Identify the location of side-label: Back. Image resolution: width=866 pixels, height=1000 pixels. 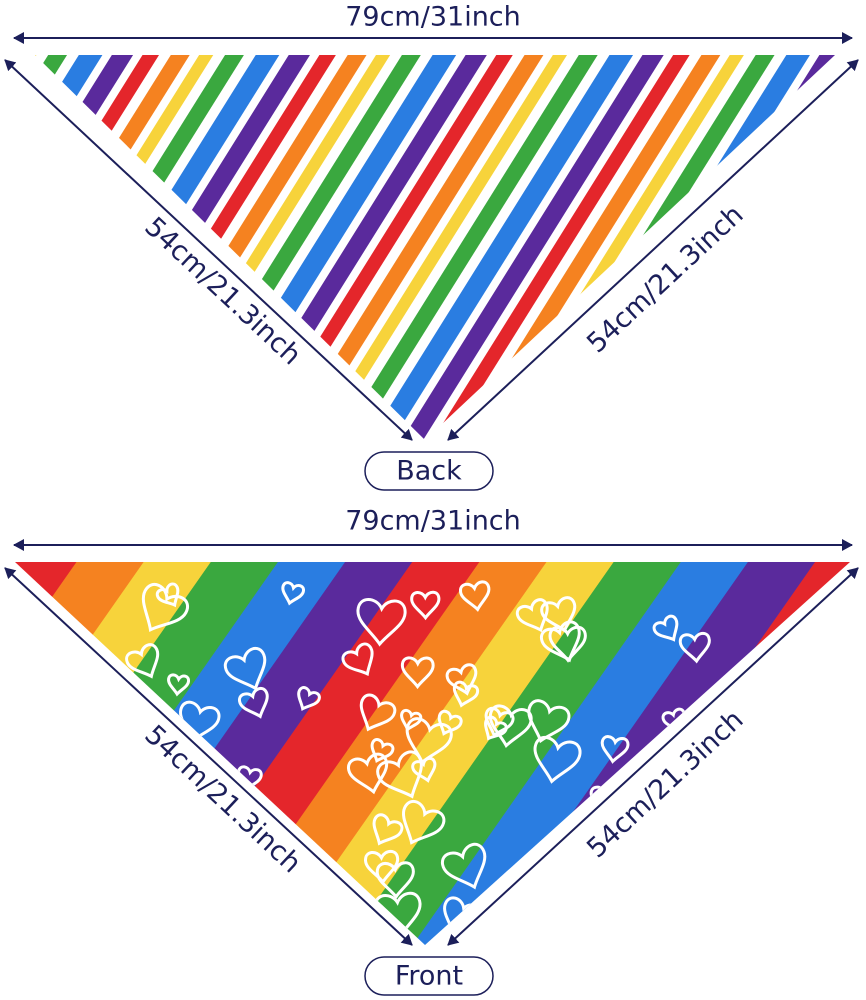
(429, 471).